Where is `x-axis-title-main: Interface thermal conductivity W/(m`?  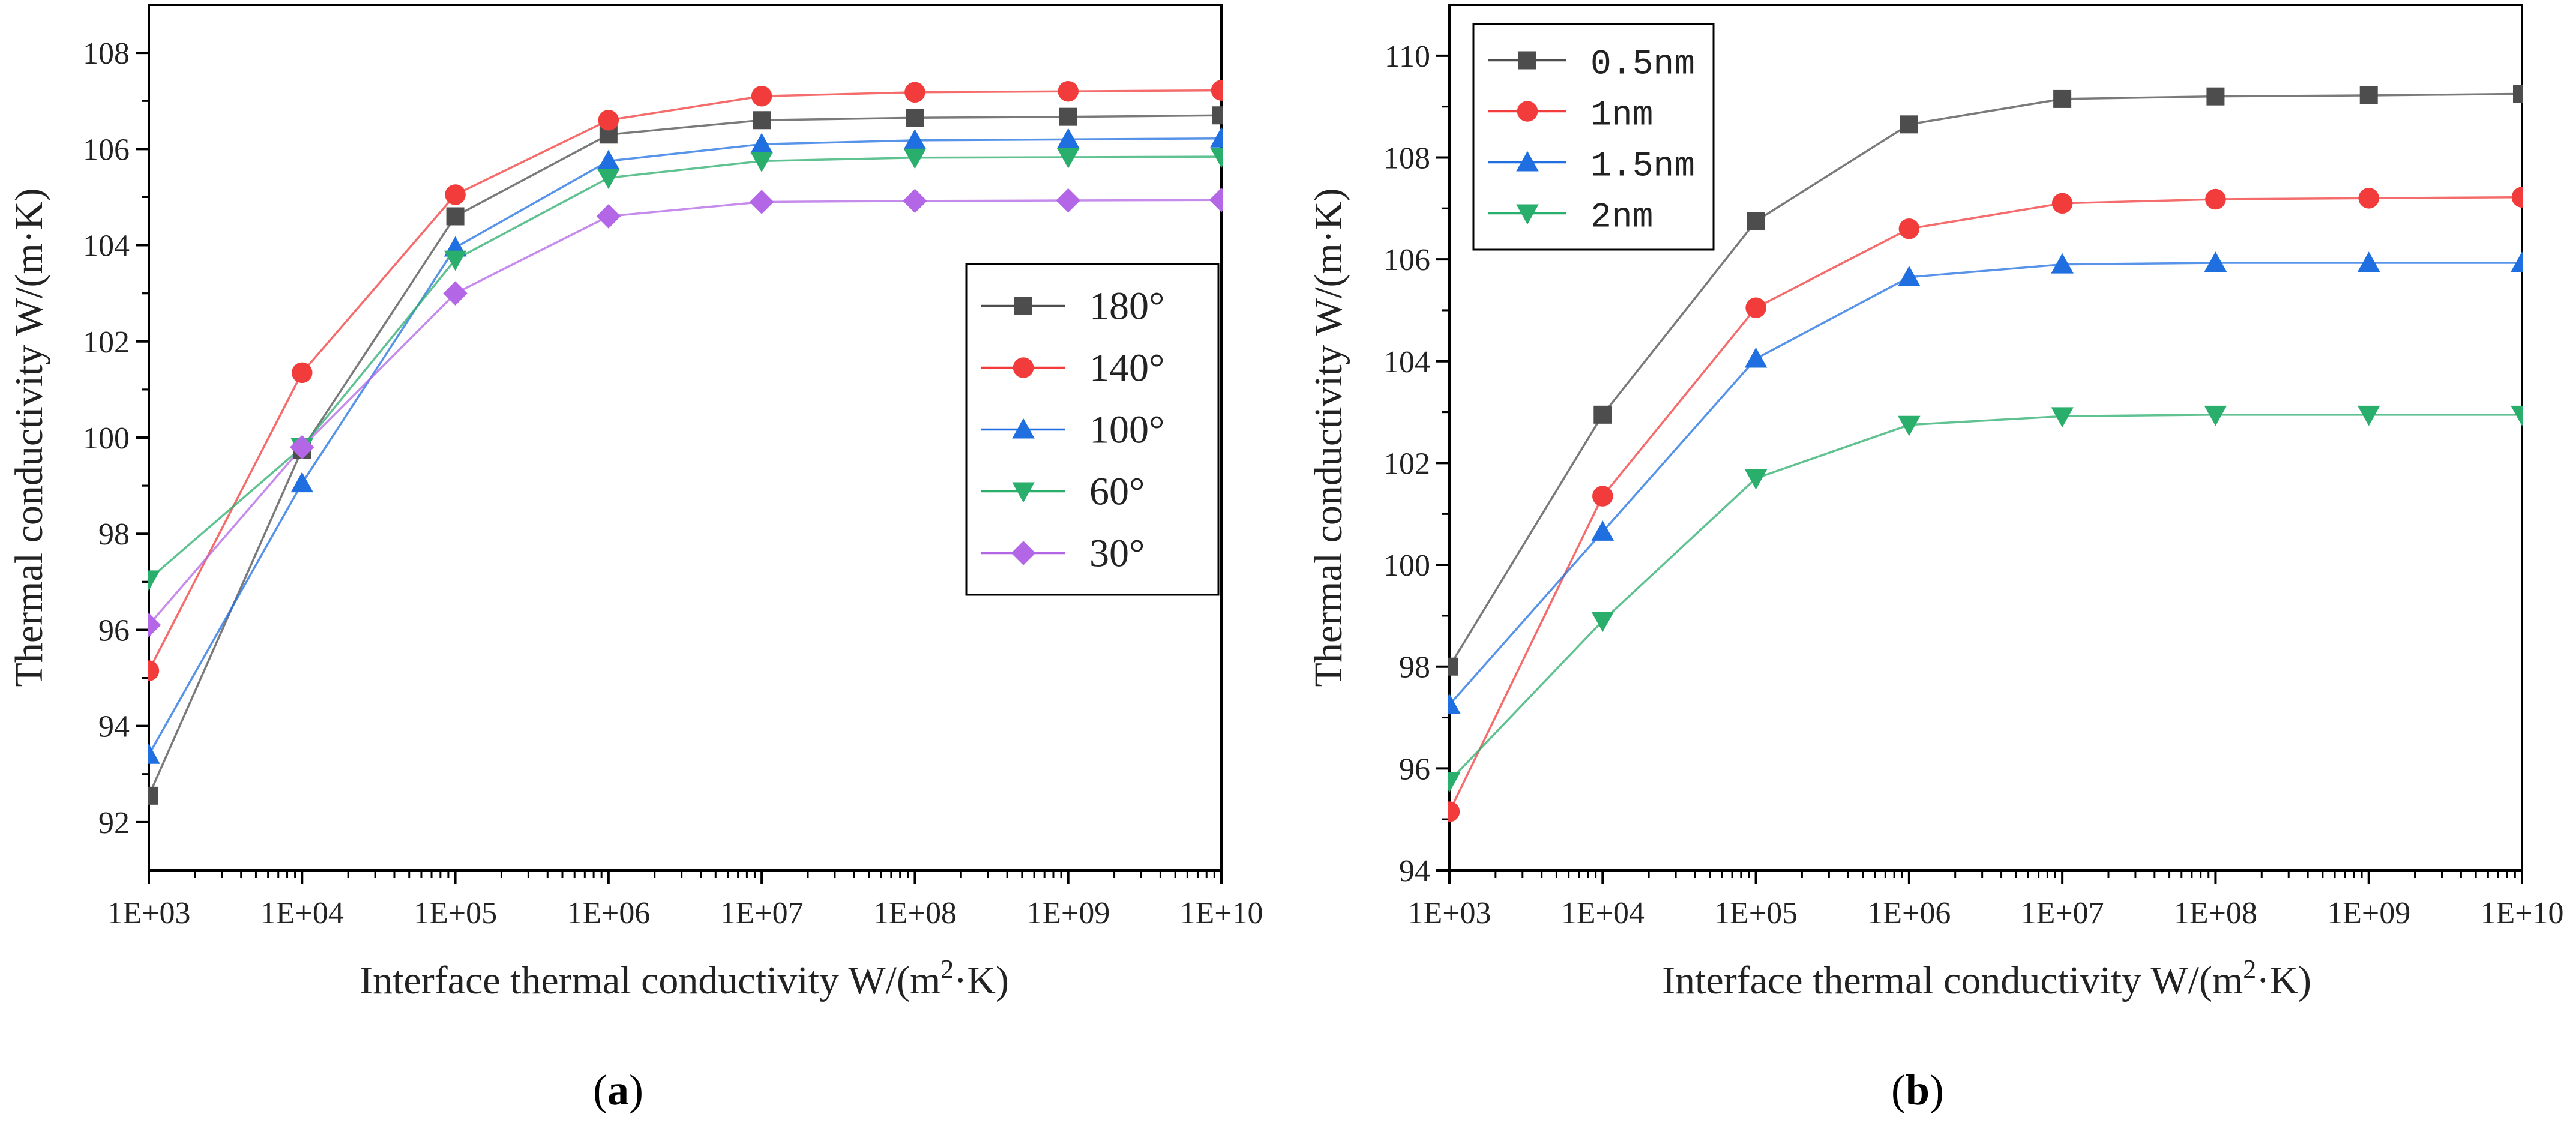
x-axis-title-main: Interface thermal conductivity W/(m is located at coordinates (650, 980).